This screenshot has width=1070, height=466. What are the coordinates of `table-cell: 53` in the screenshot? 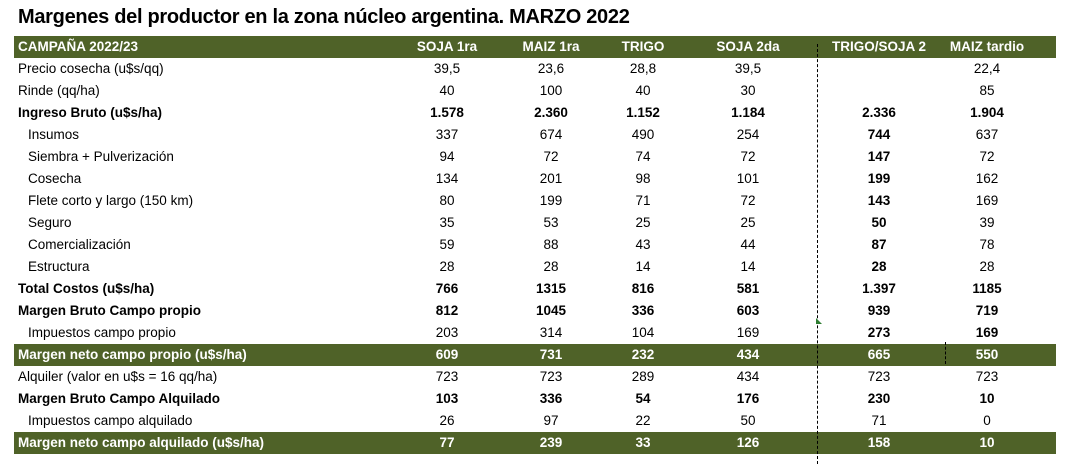 It's located at (551, 222).